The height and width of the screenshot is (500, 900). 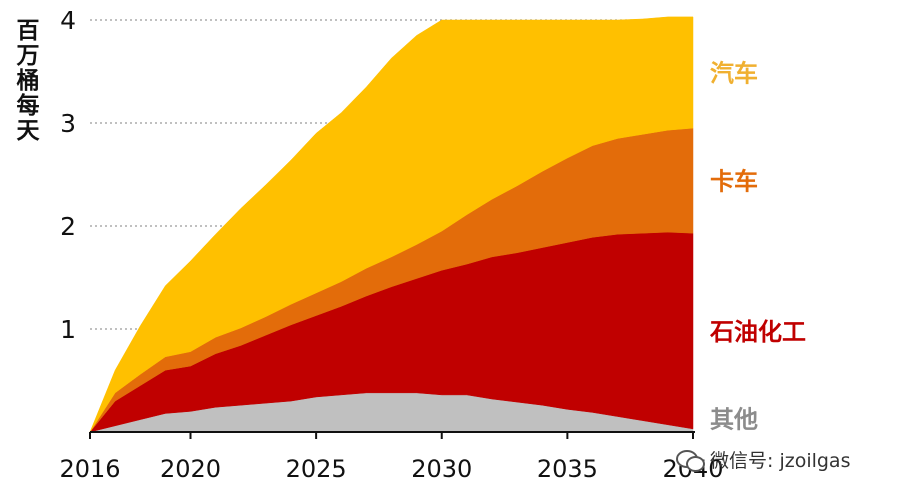 I want to click on series-labels: 其他 石油化工 卡车 汽车, so click(x=757, y=247).